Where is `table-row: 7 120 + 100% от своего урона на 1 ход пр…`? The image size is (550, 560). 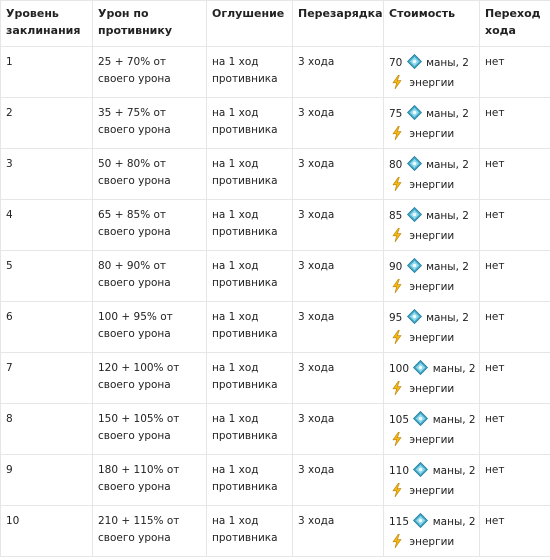
table-row: 7 120 + 100% от своего урона на 1 ход пр… is located at coordinates (275, 378).